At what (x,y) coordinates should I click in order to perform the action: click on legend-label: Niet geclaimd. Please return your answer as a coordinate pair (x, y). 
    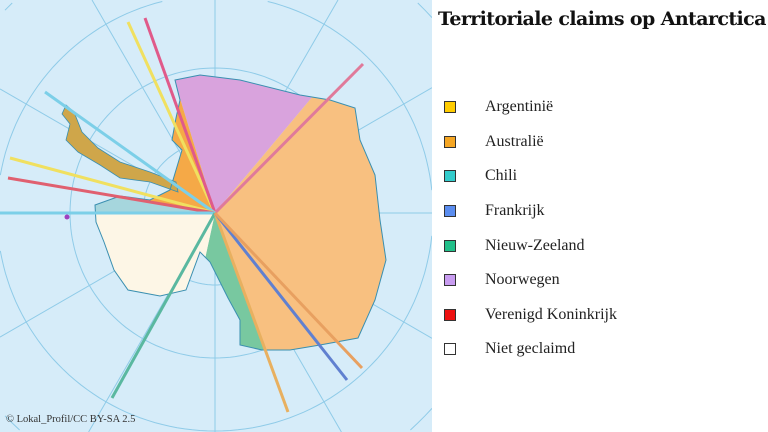
    Looking at the image, I should click on (530, 349).